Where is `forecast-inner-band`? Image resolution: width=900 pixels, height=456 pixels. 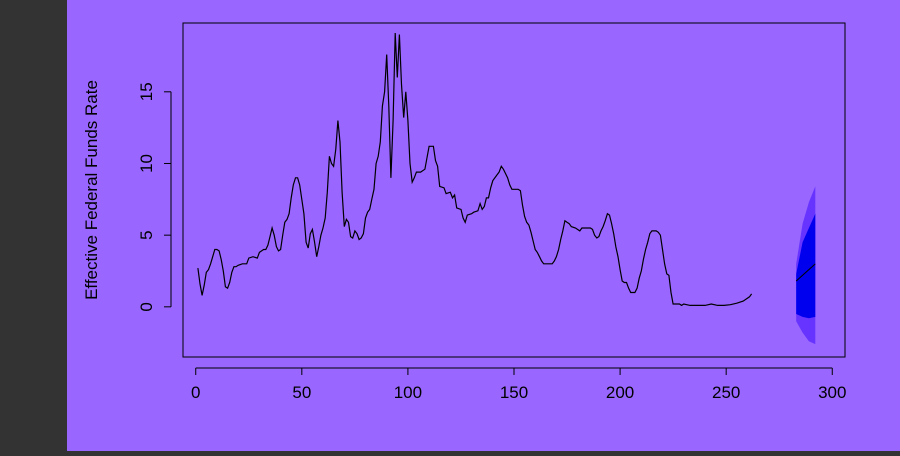 forecast-inner-band is located at coordinates (806, 266).